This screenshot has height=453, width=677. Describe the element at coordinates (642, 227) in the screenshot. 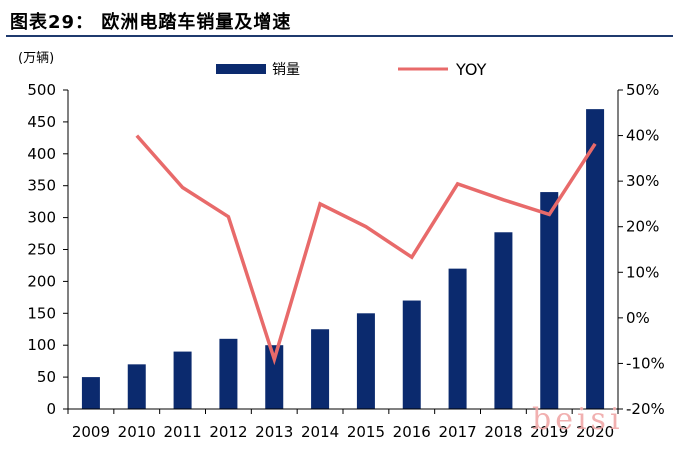

I see `y-right-tick-label: 20%` at that location.